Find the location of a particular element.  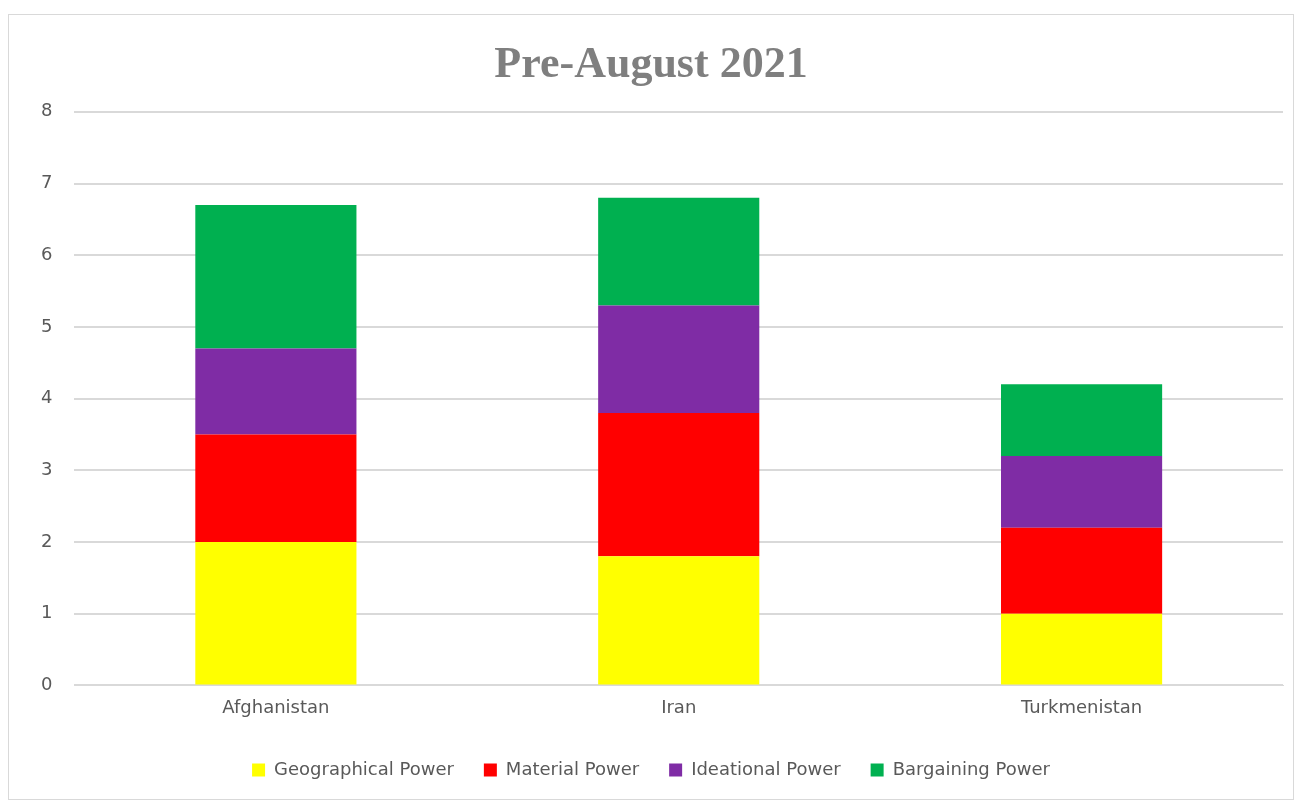

y-tick-label: 4 is located at coordinates (47, 397).